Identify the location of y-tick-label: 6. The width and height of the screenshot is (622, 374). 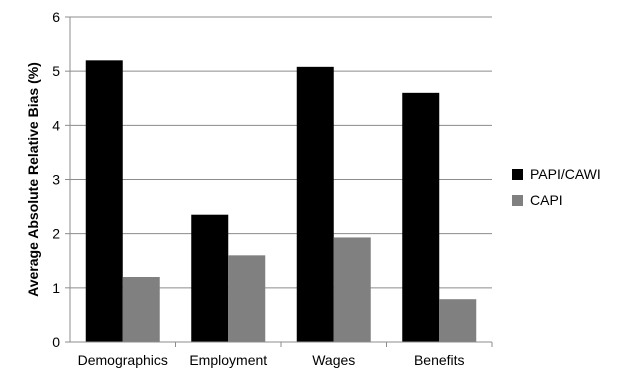
(56, 17).